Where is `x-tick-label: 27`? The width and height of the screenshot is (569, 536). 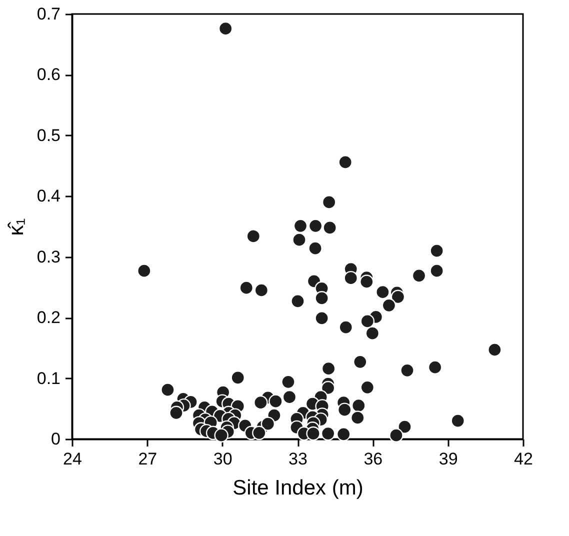
x-tick-label: 27 is located at coordinates (148, 459).